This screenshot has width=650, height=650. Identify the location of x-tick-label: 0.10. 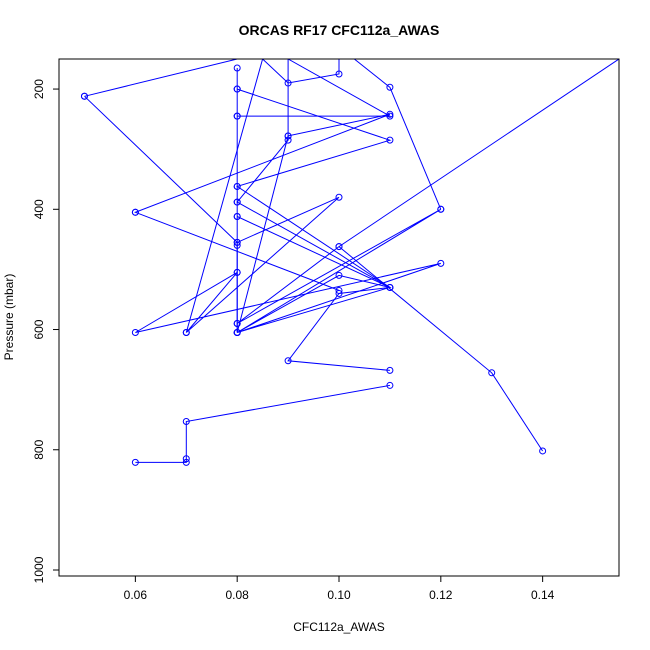
(339, 595).